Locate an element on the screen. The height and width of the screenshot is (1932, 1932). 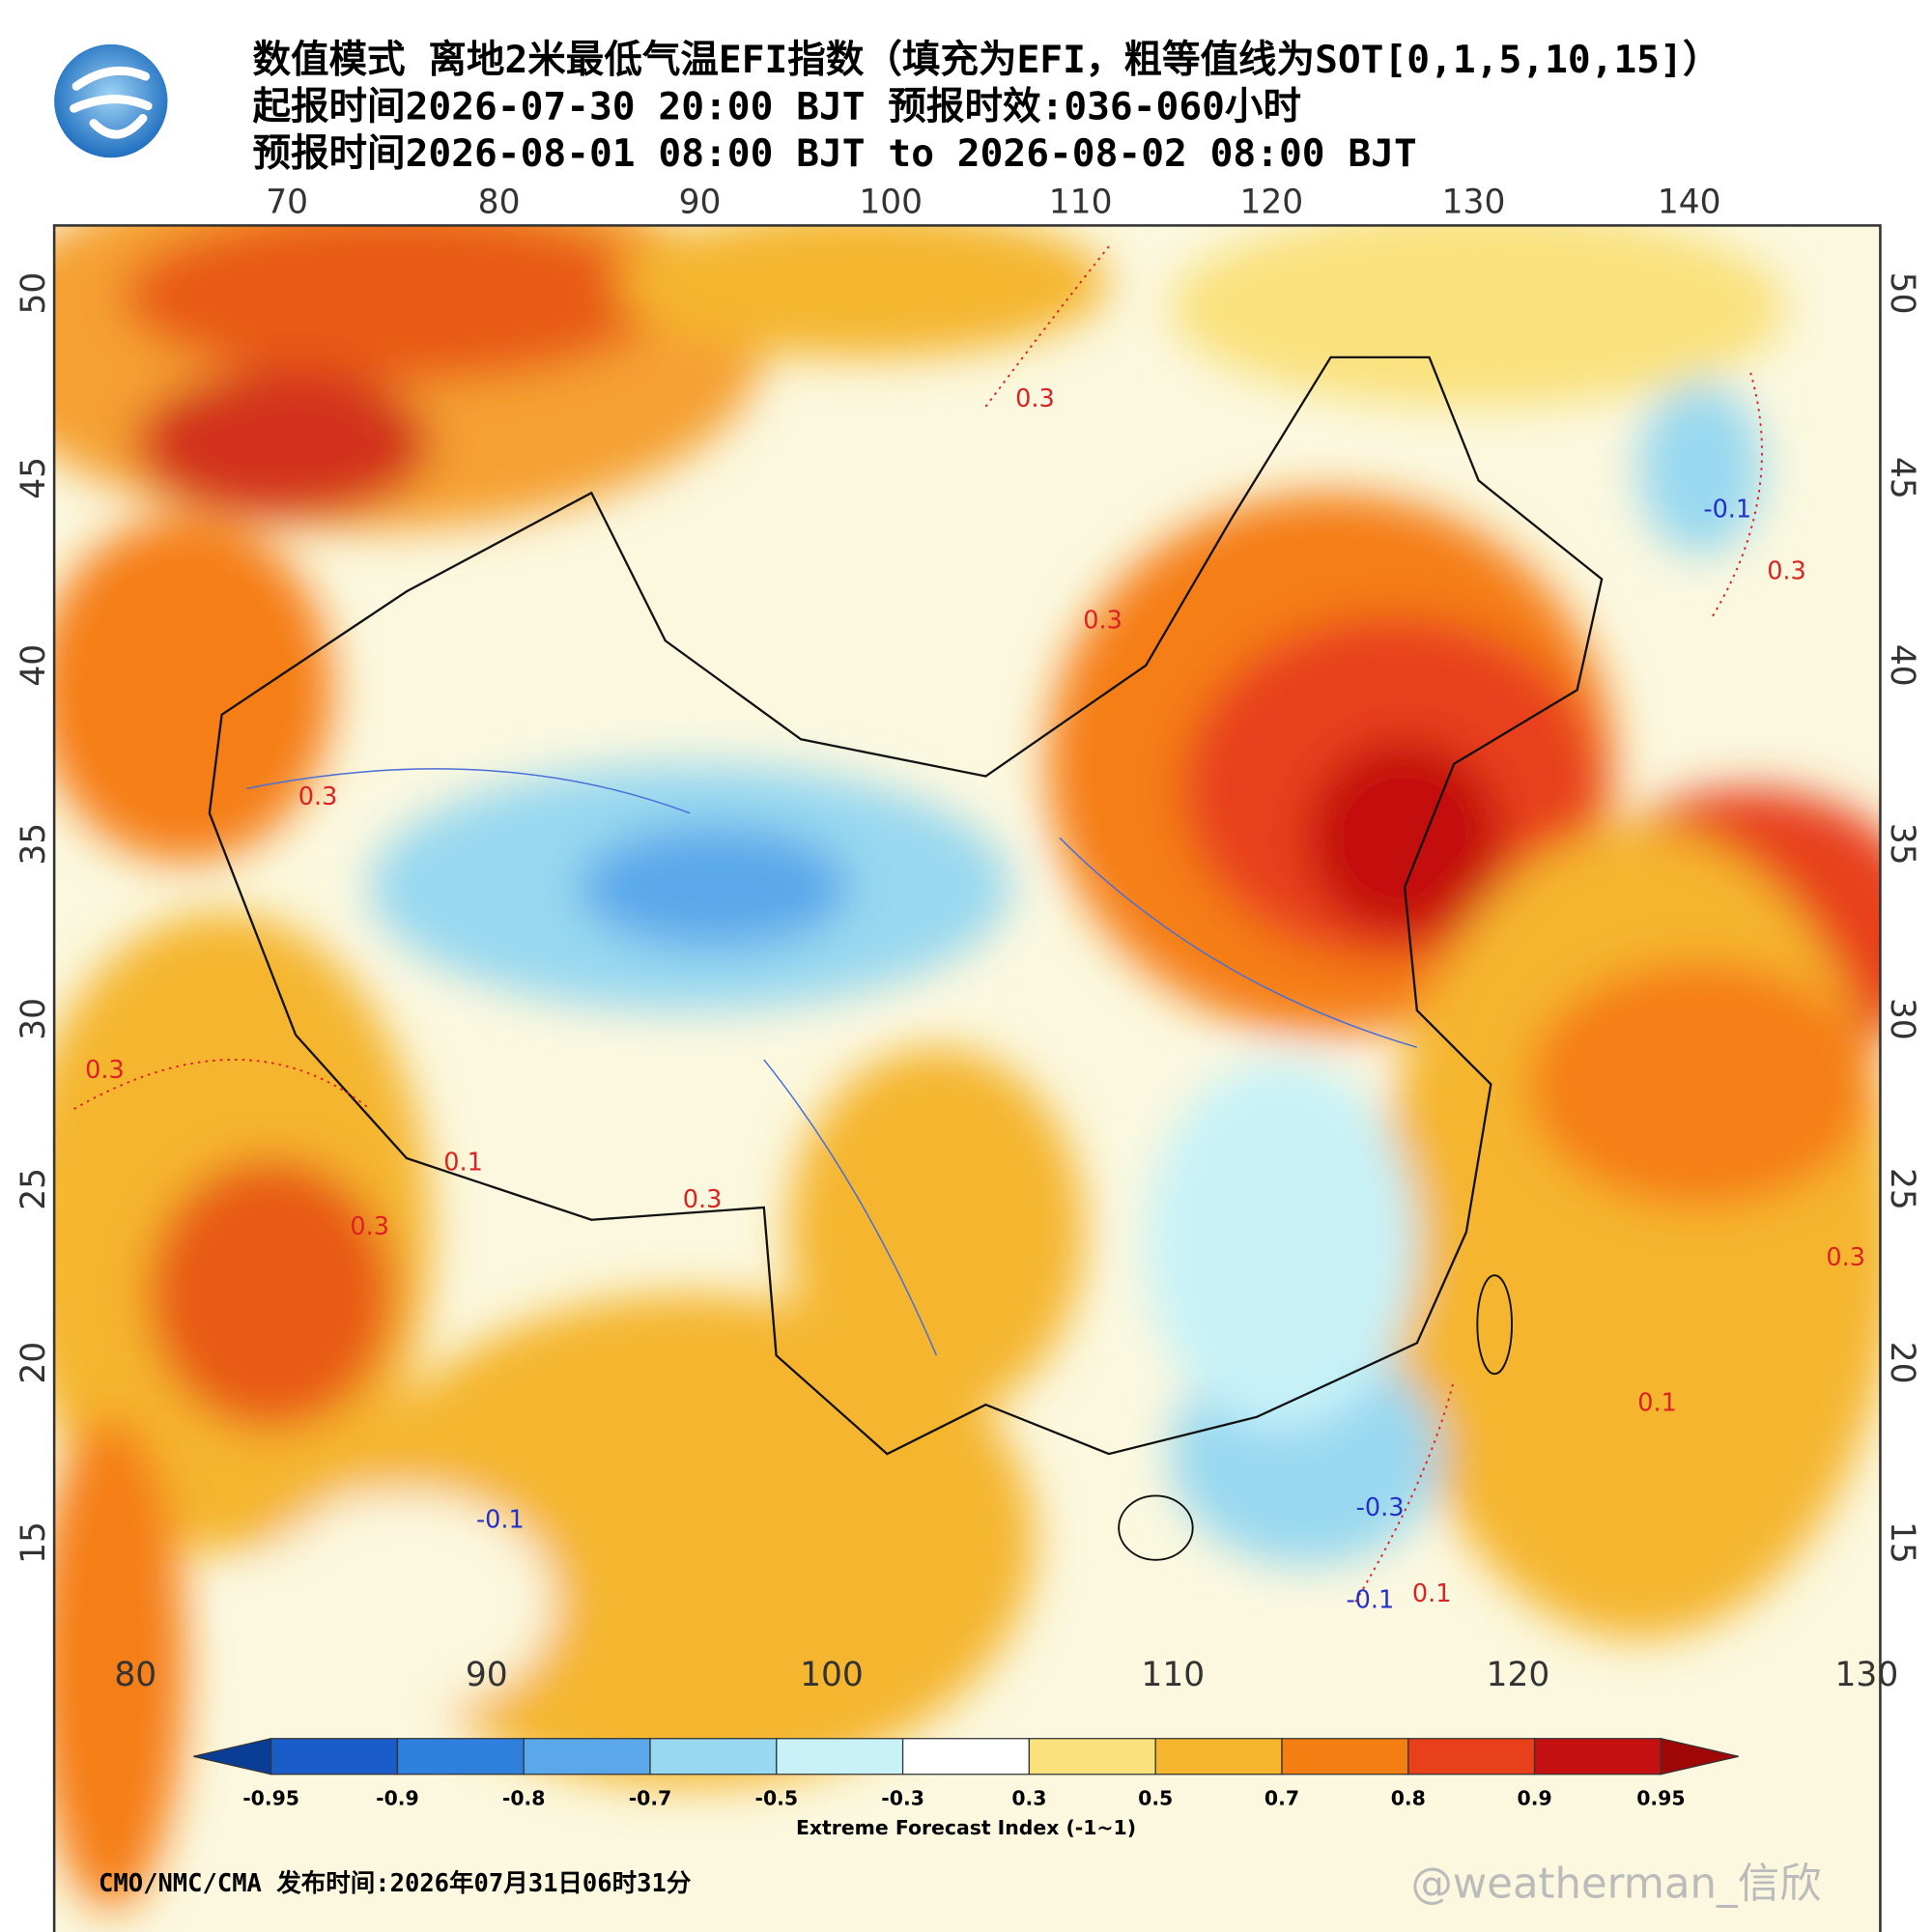
lon-label: 70 is located at coordinates (287, 203).